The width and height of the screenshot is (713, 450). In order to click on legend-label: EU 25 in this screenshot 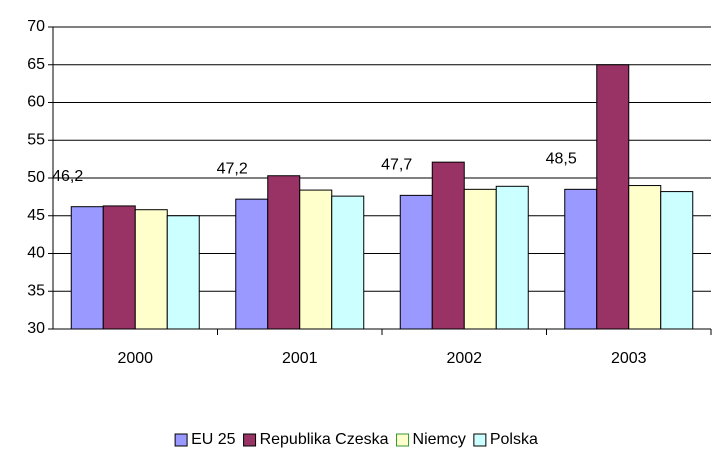, I will do `click(213, 439)`.